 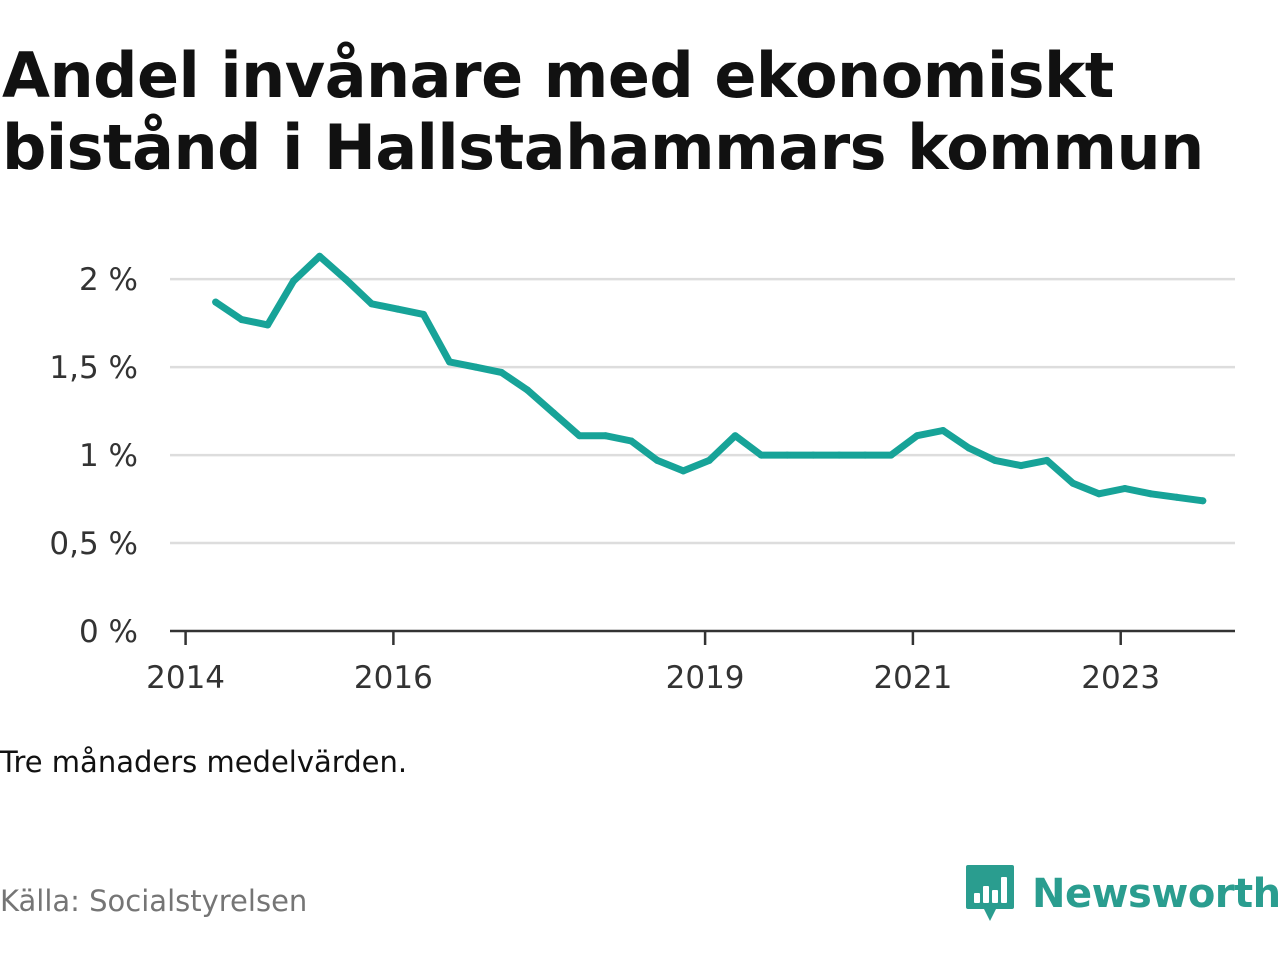 I want to click on x-tick-label: 2023, so click(x=1120, y=678).